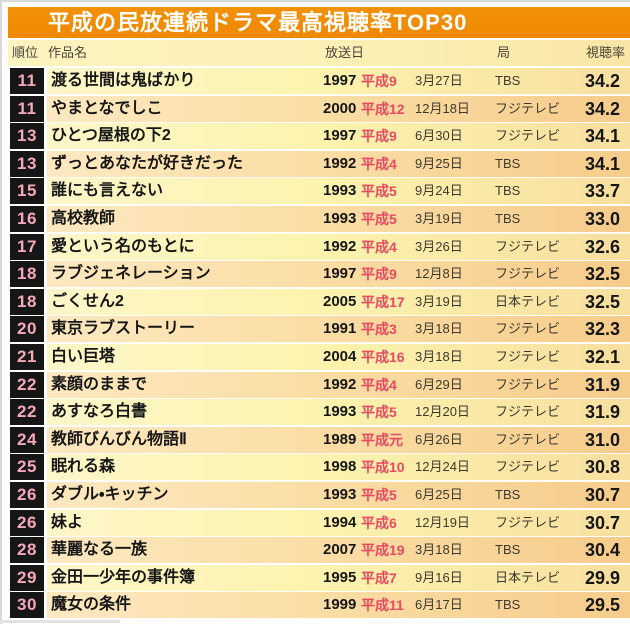 The width and height of the screenshot is (630, 624). I want to click on rating-value: 32.3, so click(602, 329).